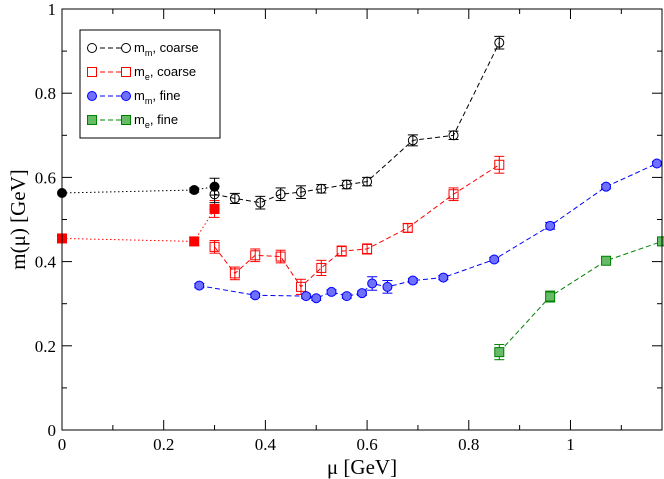  Describe the element at coordinates (266, 444) in the screenshot. I see `x-tick-label: 0.4` at that location.